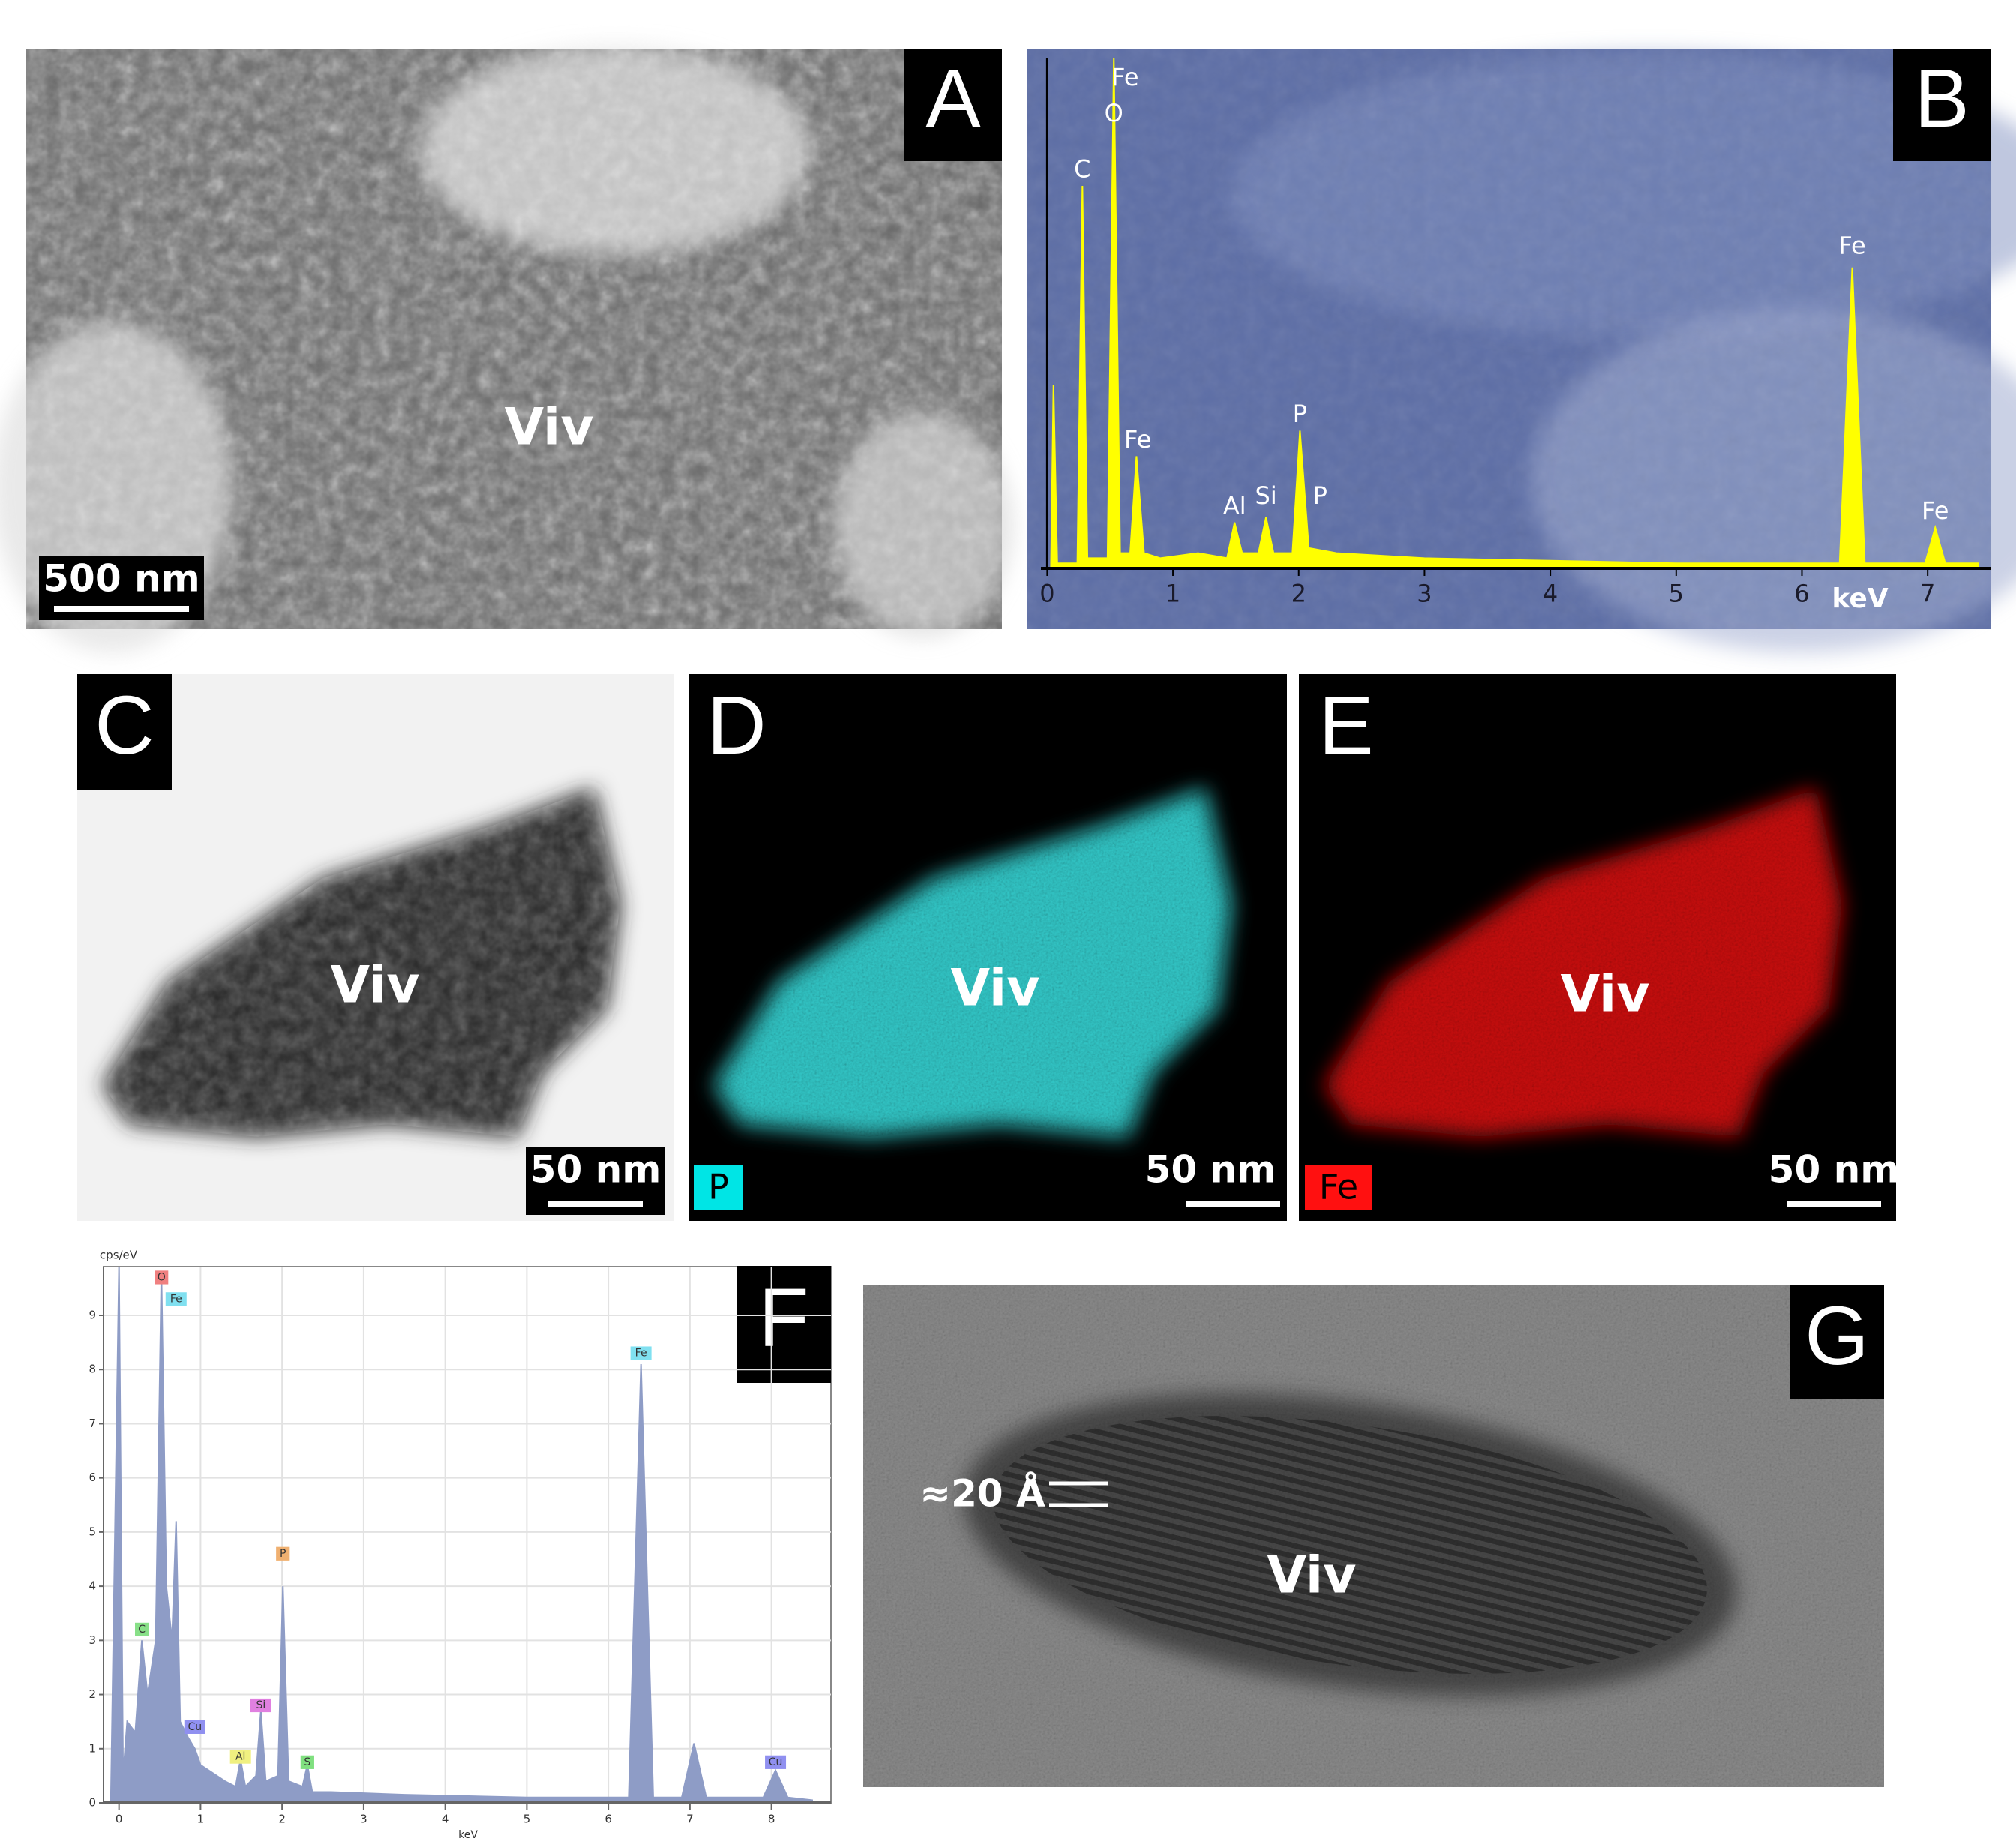 The image size is (2016, 1847). What do you see at coordinates (92, 1803) in the screenshot?
I see `y-tick-label: 0` at bounding box center [92, 1803].